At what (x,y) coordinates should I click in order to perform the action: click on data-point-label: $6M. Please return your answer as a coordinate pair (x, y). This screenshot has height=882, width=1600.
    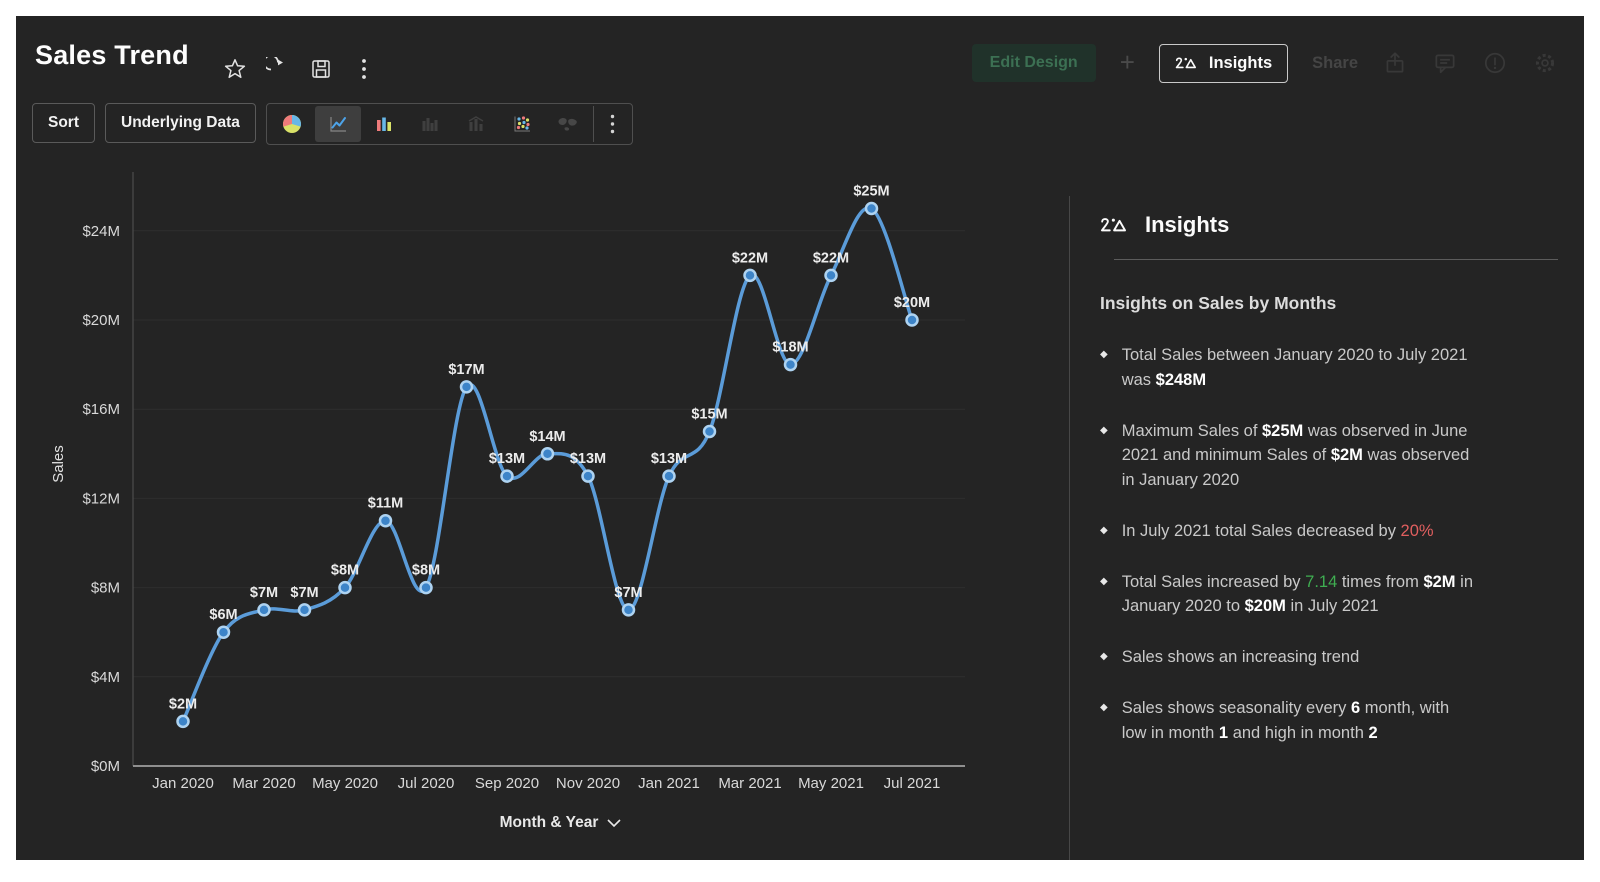
    Looking at the image, I should click on (223, 615).